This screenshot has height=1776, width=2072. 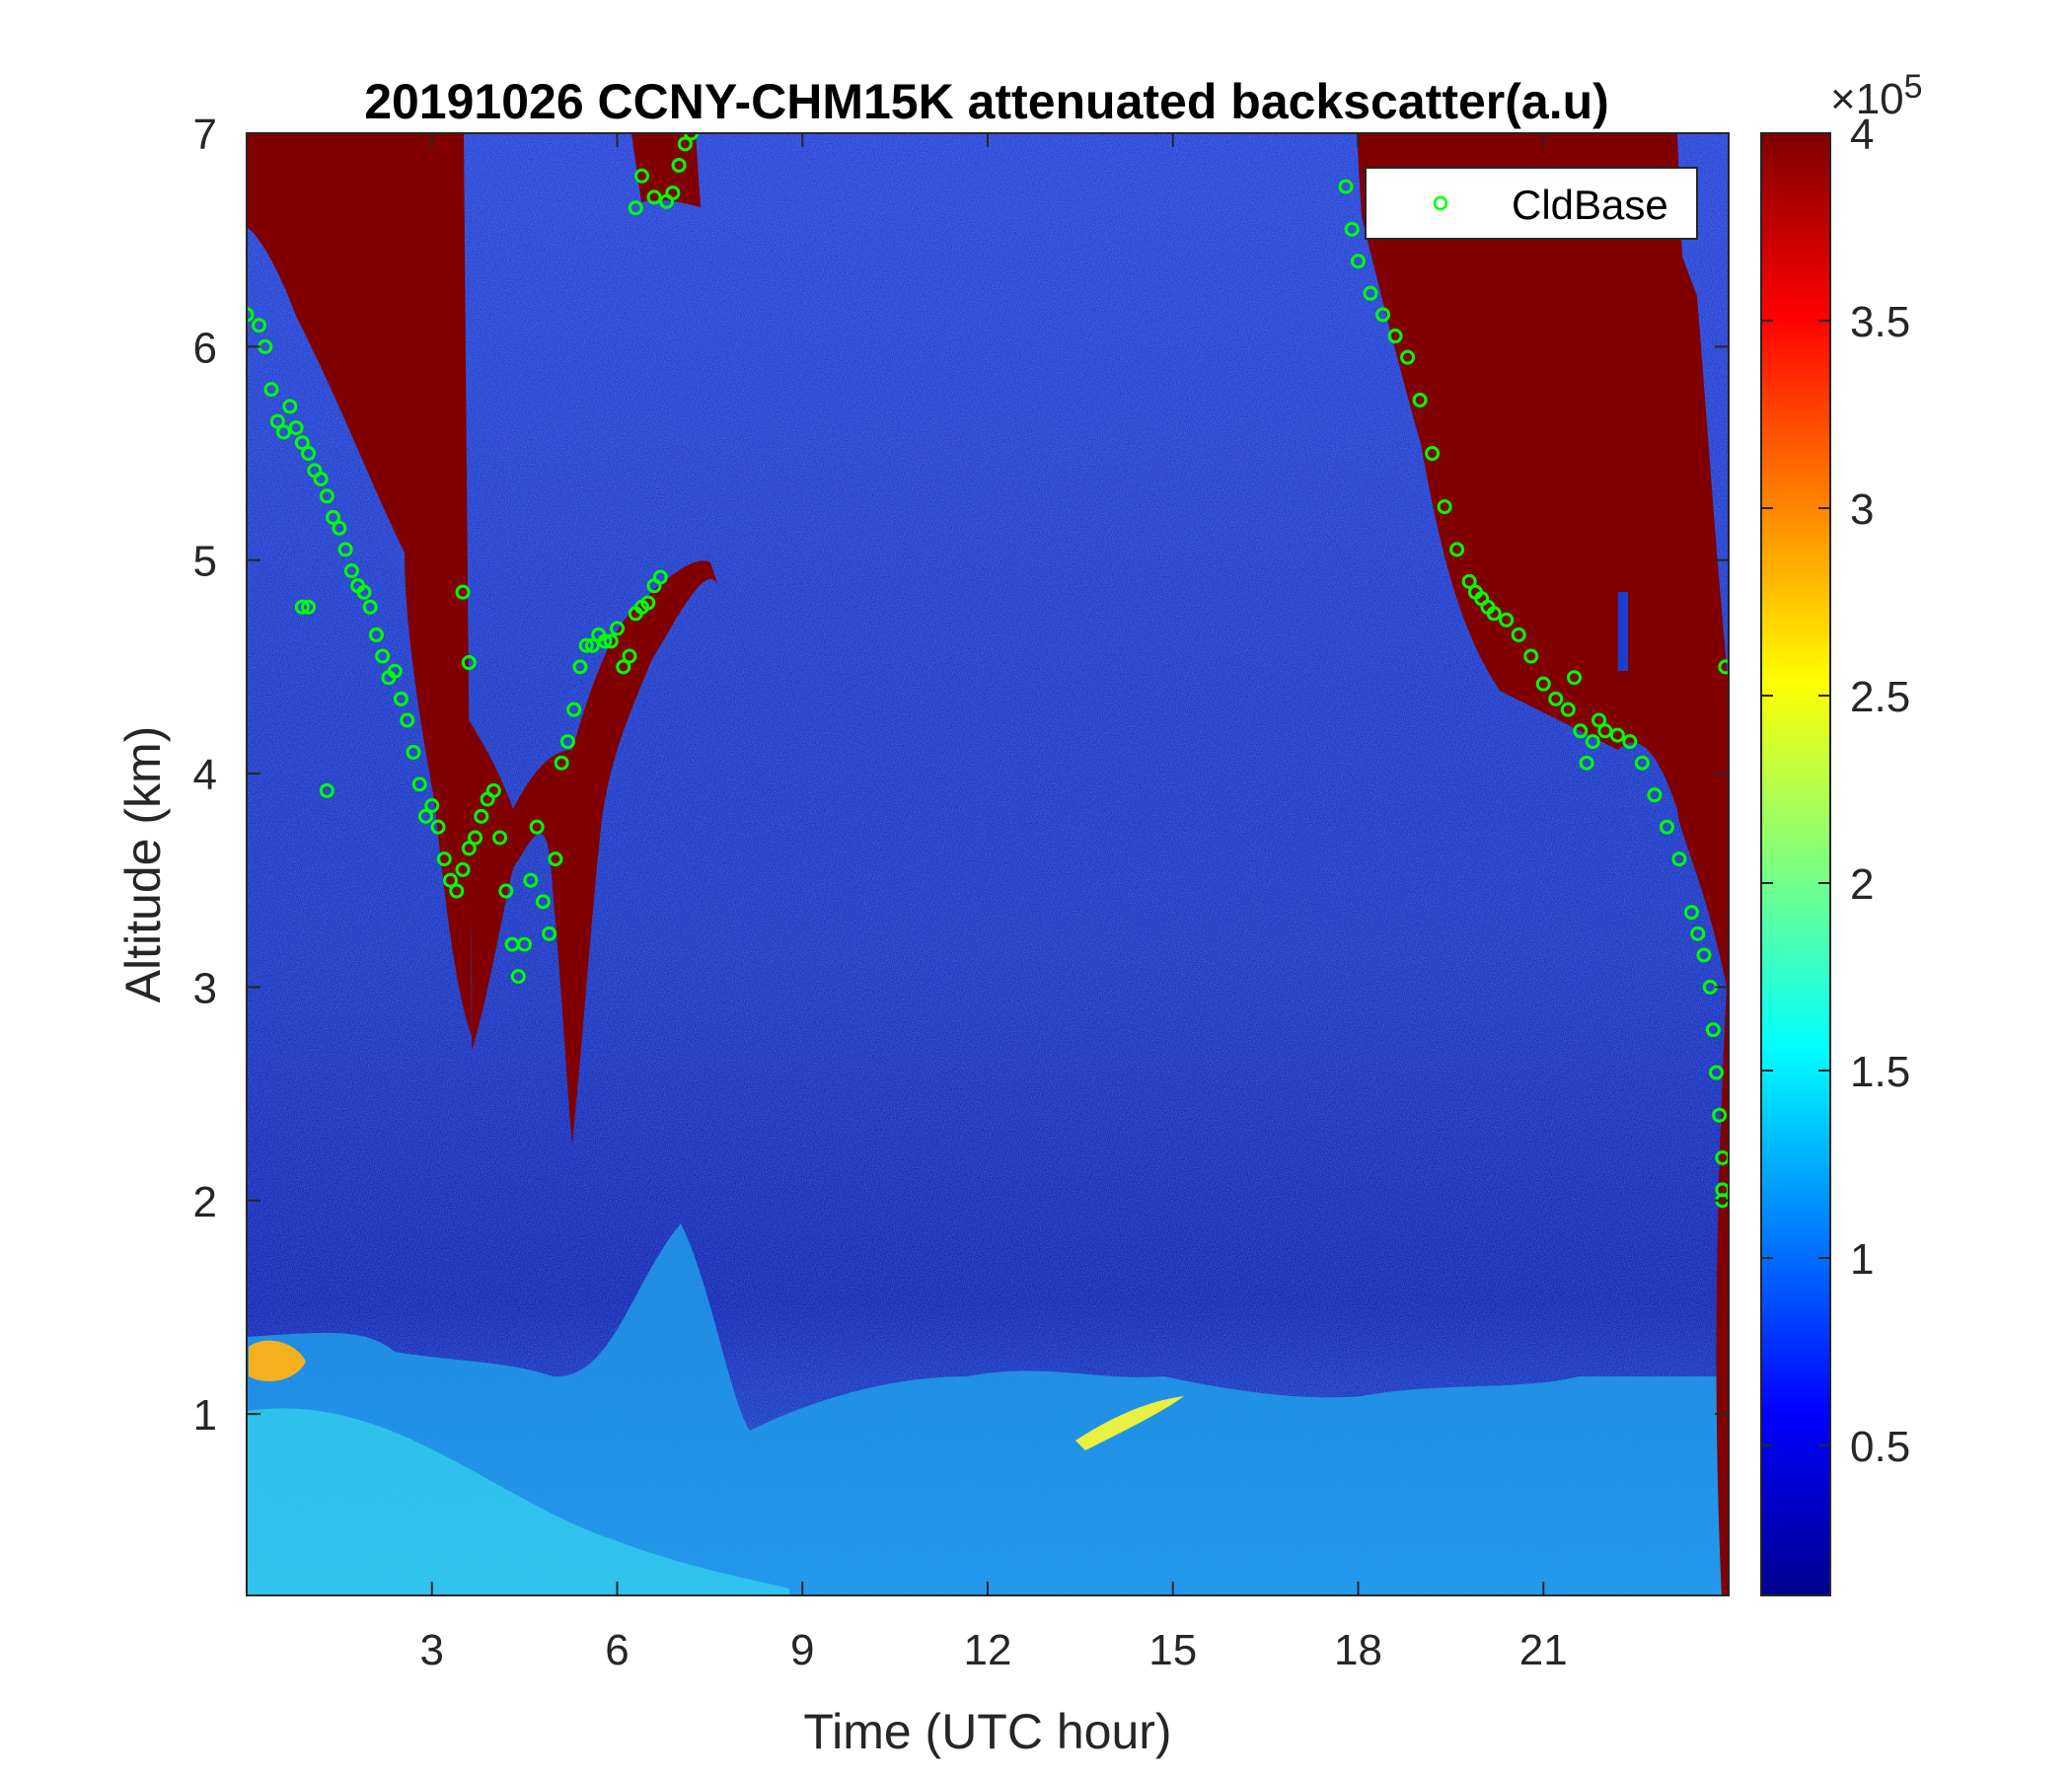 I want to click on y-tick-label: 4, so click(x=205, y=775).